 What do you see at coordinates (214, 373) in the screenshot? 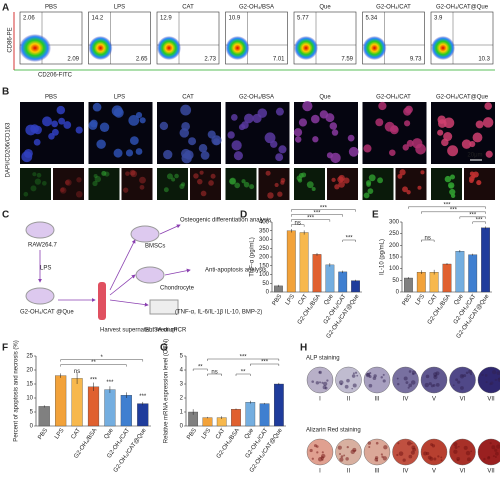
I see `significance: ns` at bounding box center [214, 373].